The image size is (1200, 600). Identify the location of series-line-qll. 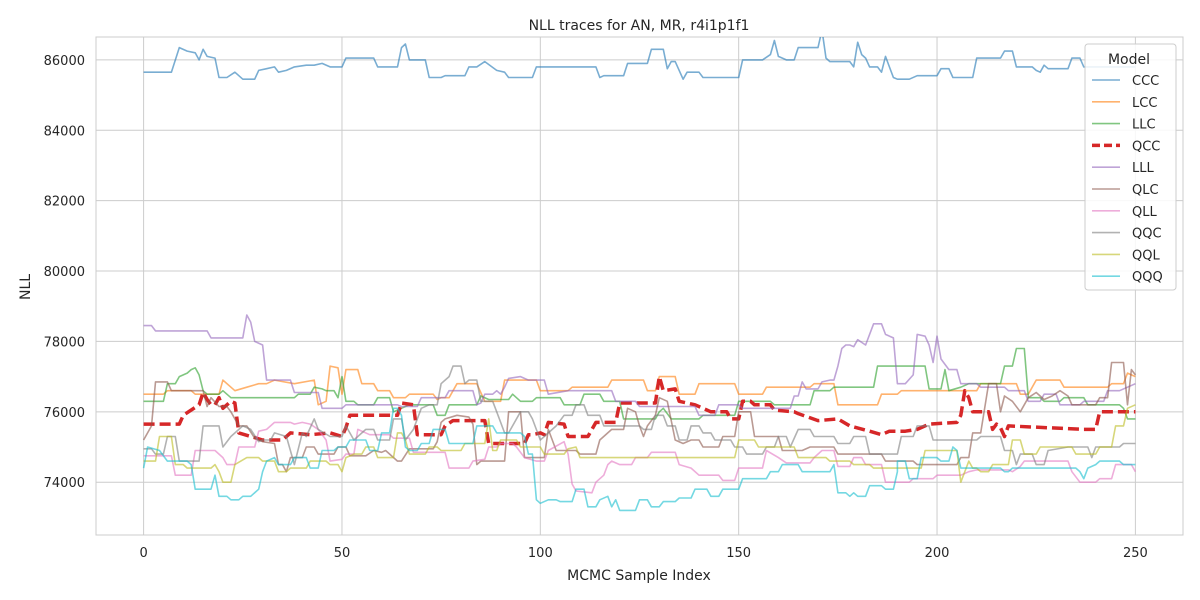
(640, 457).